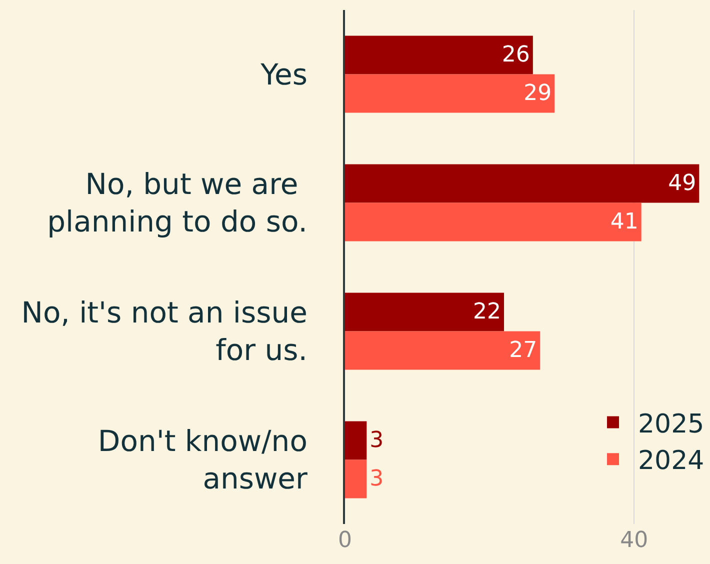 This screenshot has width=710, height=564. What do you see at coordinates (538, 93) in the screenshot?
I see `data-label: 29` at bounding box center [538, 93].